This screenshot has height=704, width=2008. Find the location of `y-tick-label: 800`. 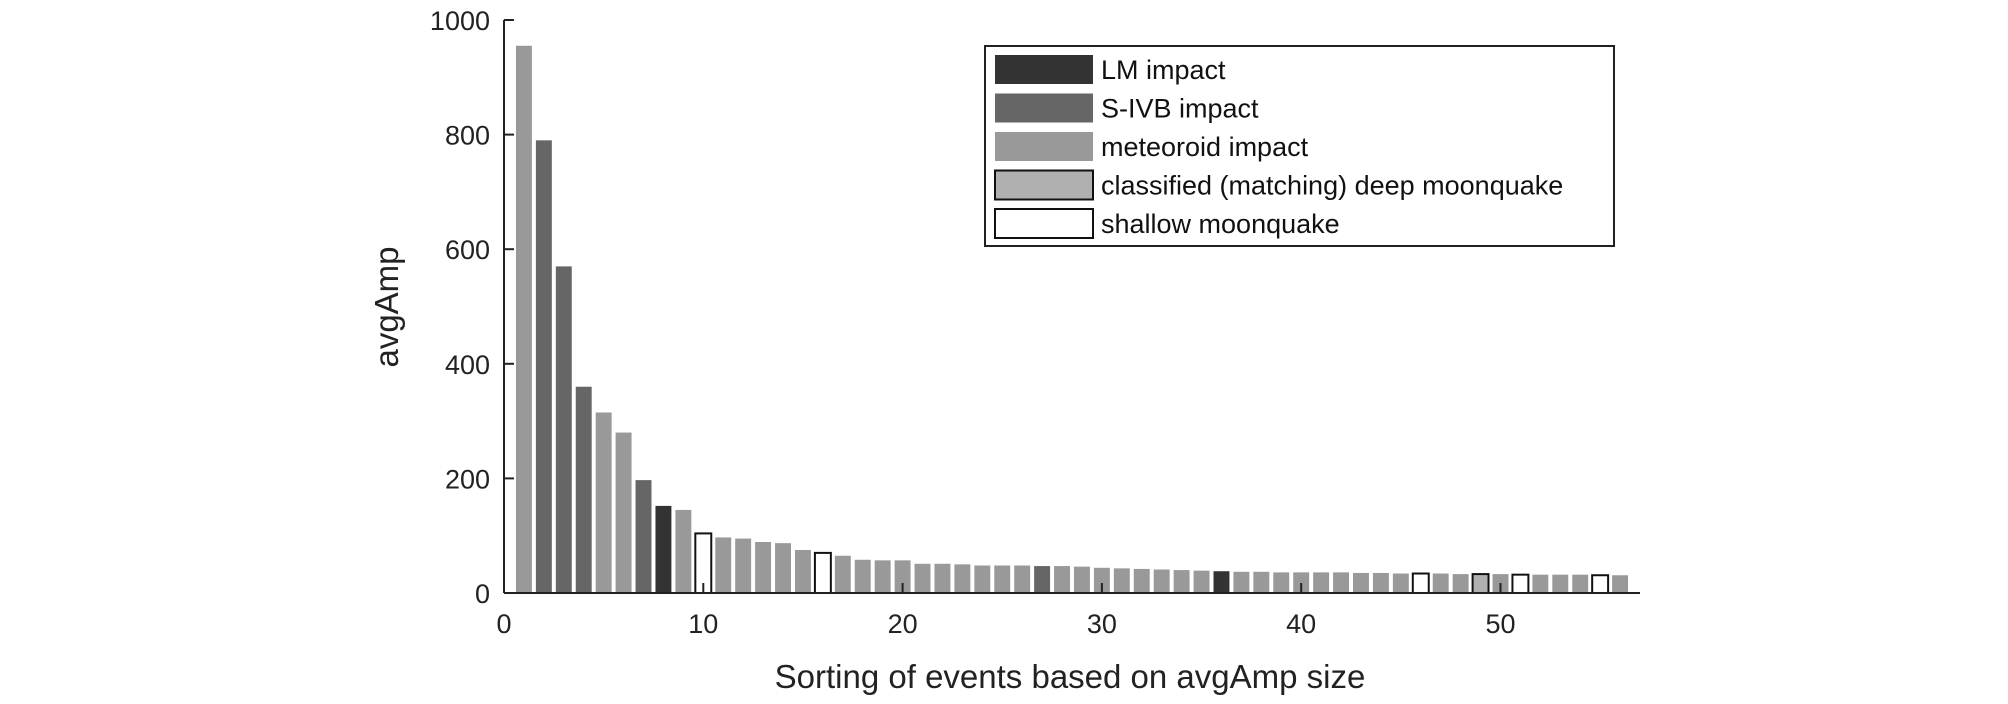

y-tick-label: 800 is located at coordinates (467, 136).